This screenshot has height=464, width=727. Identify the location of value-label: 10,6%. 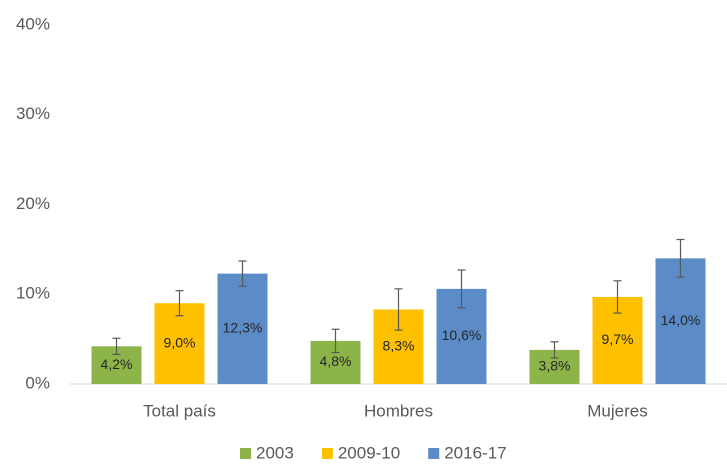
(462, 335).